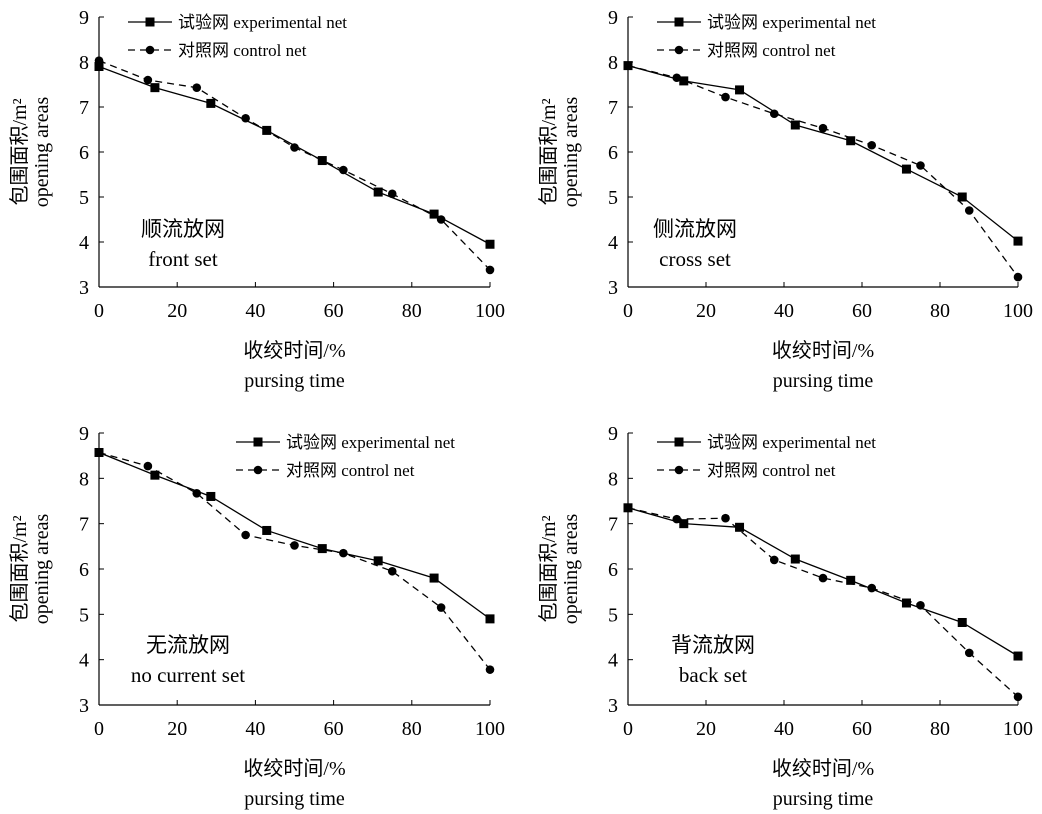  I want to click on panel-label-cn: 侧流放网, so click(695, 229).